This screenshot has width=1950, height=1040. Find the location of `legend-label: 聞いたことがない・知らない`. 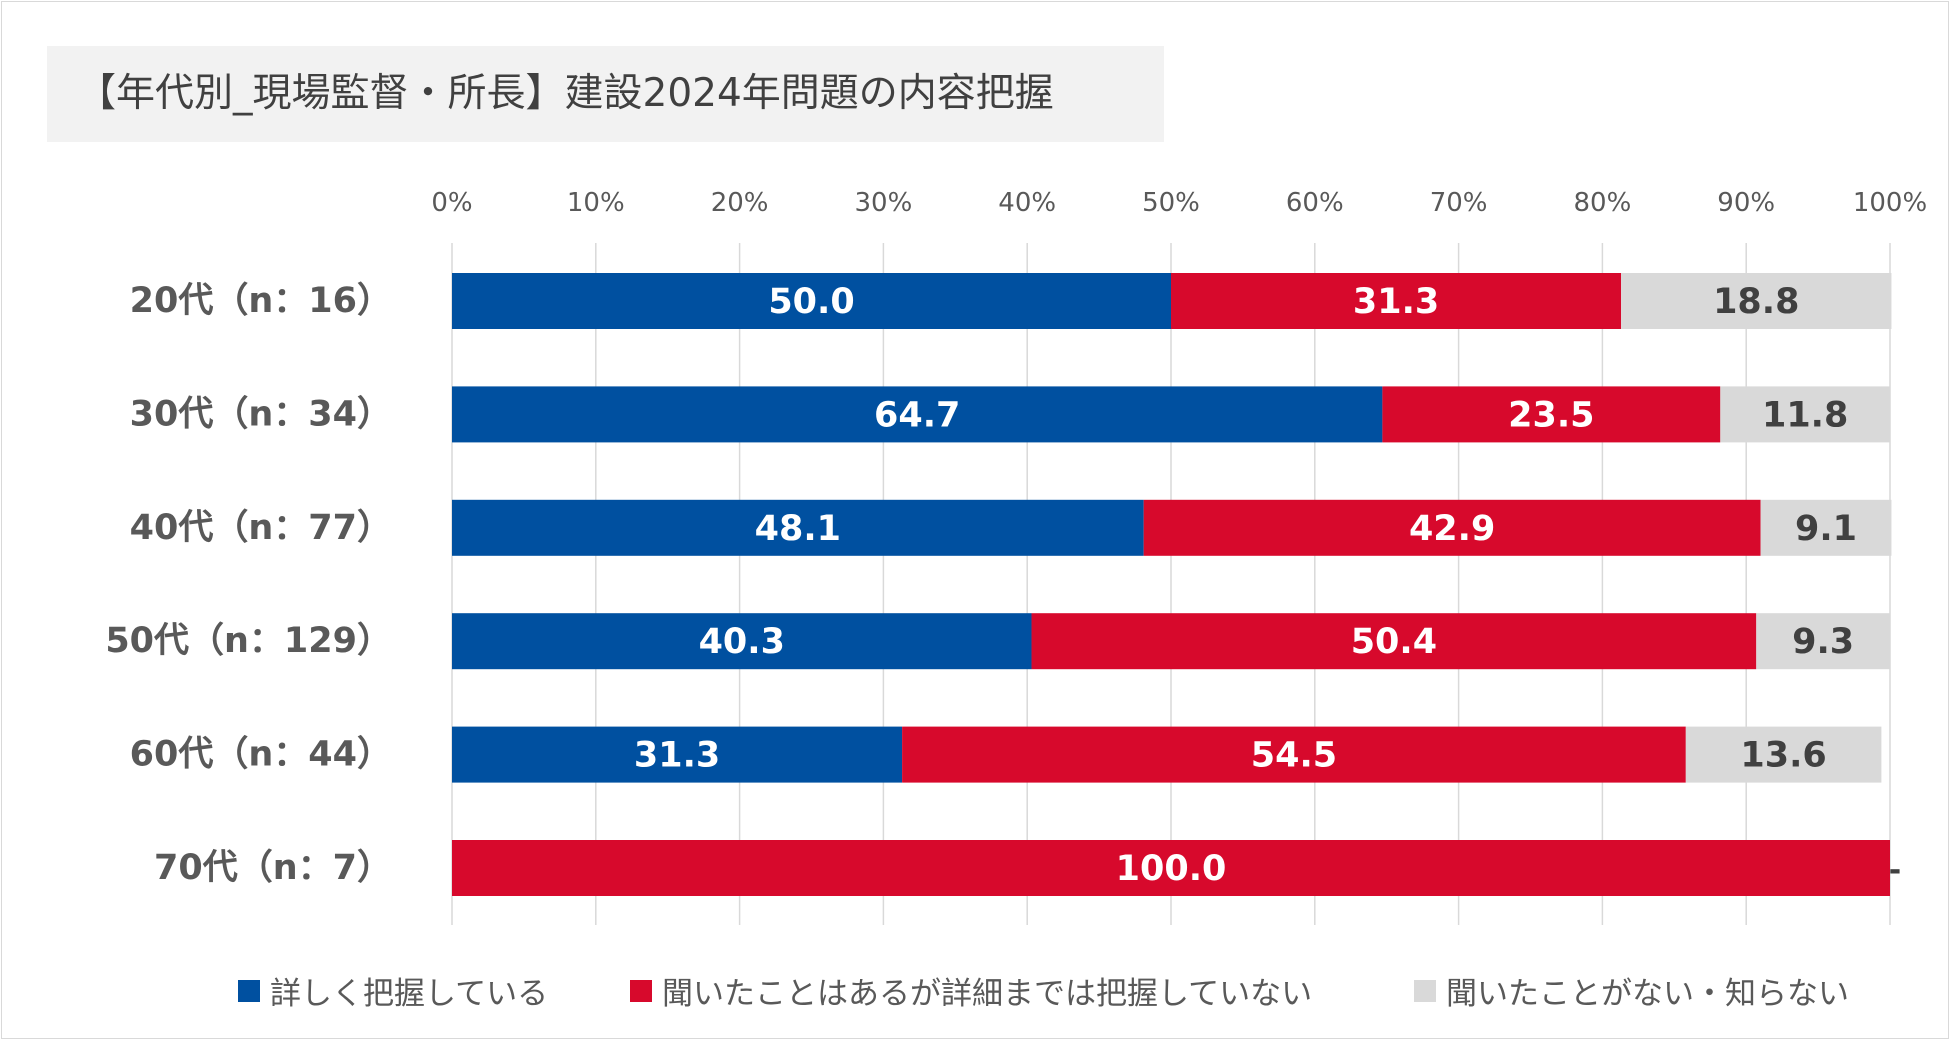

legend-label: 聞いたことがない・知らない is located at coordinates (1647, 994).